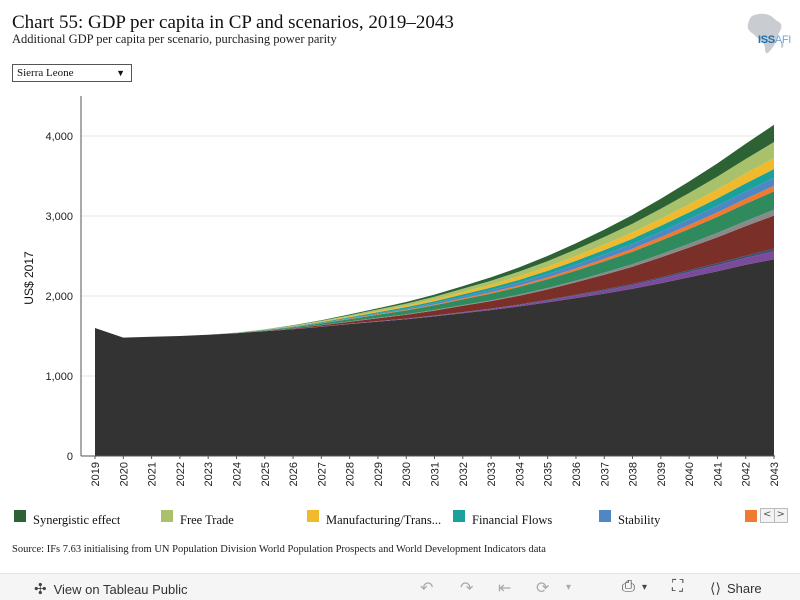 This screenshot has width=800, height=600. Describe the element at coordinates (767, 514) in the screenshot. I see `legend-prev-button: <` at that location.